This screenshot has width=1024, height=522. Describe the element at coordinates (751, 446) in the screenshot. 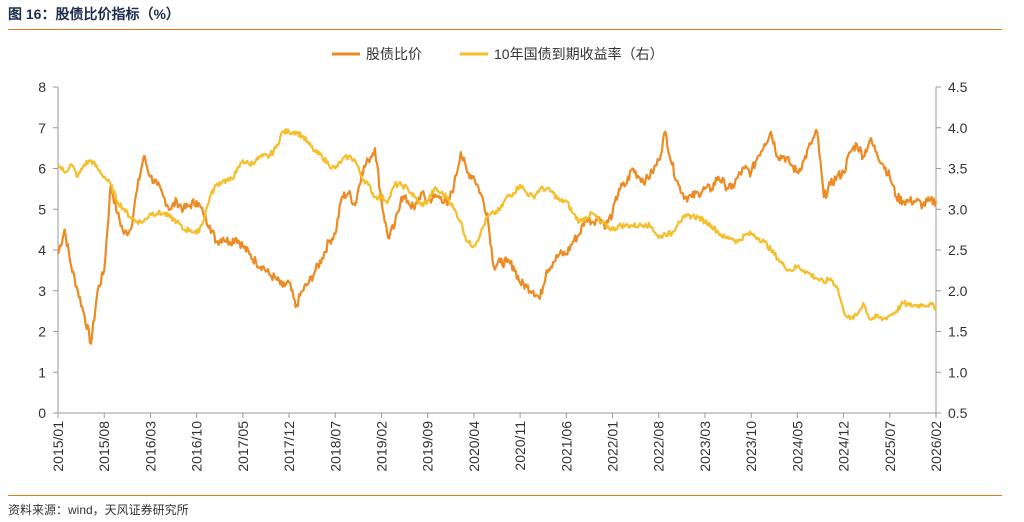

I see `x-tick-label: 2023/10` at that location.